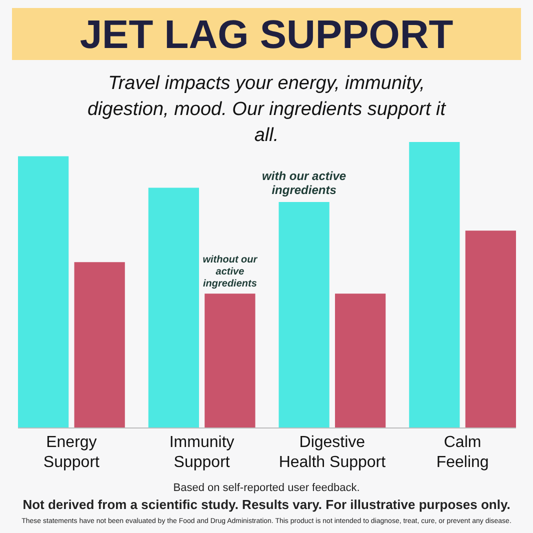 This screenshot has width=533, height=533. Describe the element at coordinates (266, 488) in the screenshot. I see `text: Based on self-reported user feedback.` at that location.